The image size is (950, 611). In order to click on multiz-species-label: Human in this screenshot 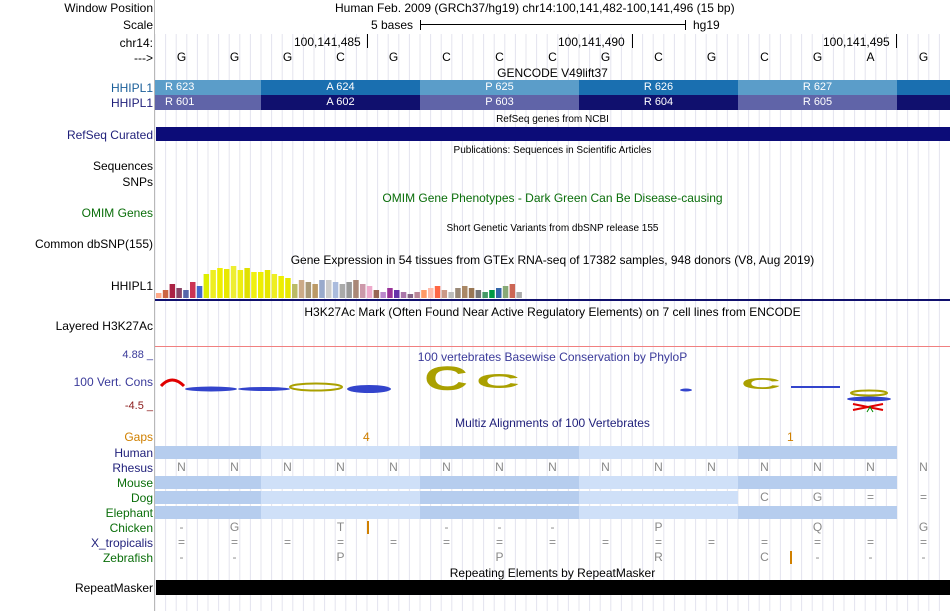, I will do `click(133, 453)`.